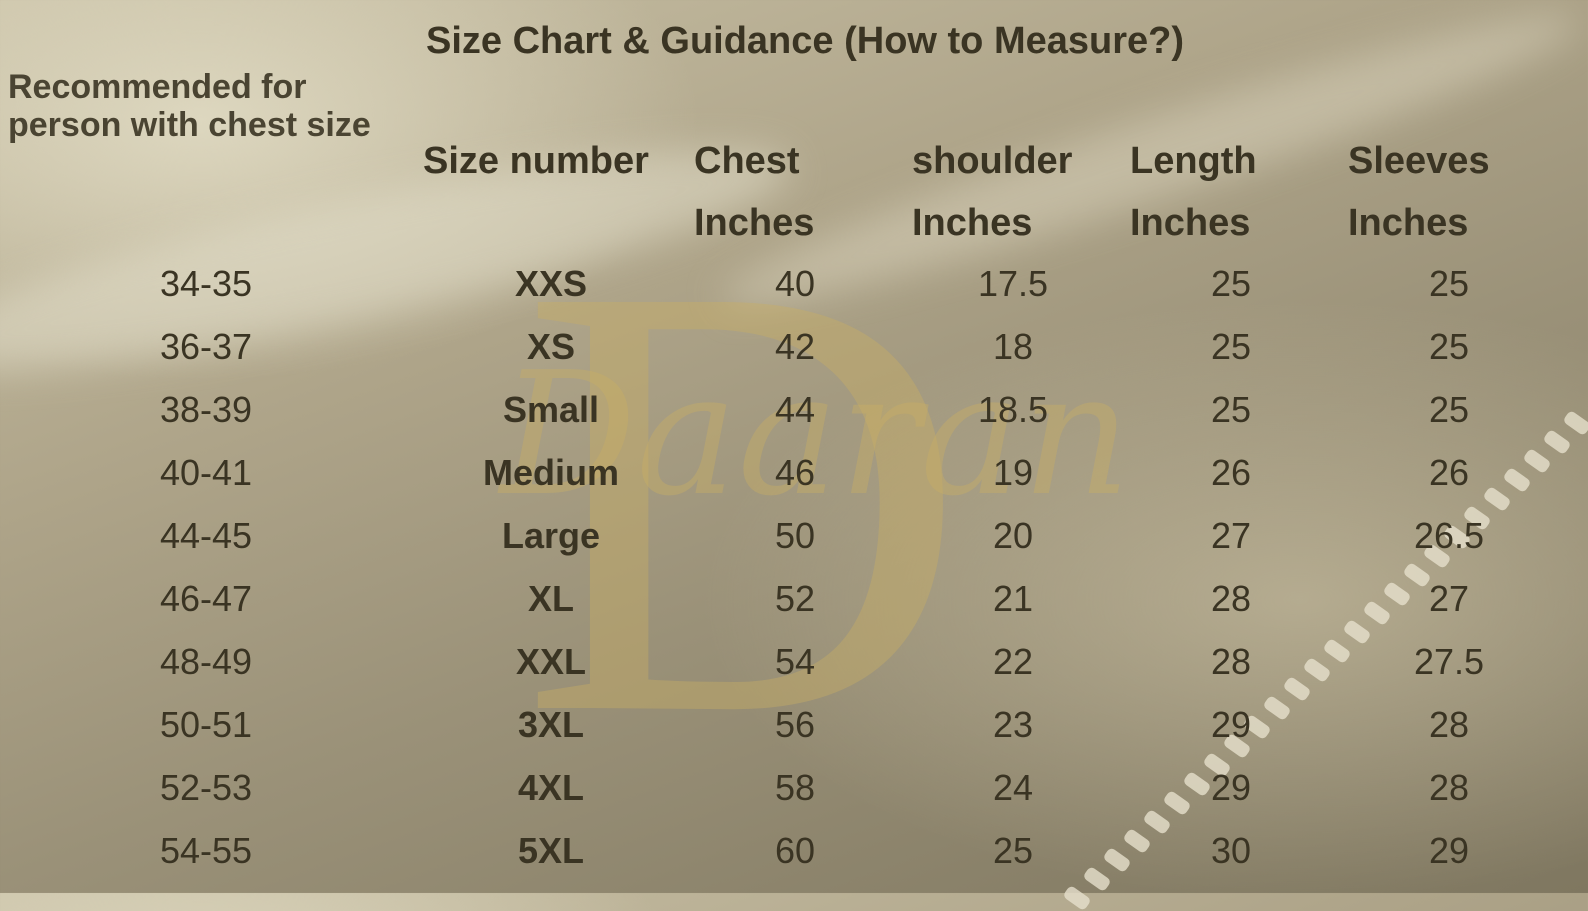 The image size is (1588, 911). What do you see at coordinates (551, 850) in the screenshot?
I see `cell-size-number: 5XL` at bounding box center [551, 850].